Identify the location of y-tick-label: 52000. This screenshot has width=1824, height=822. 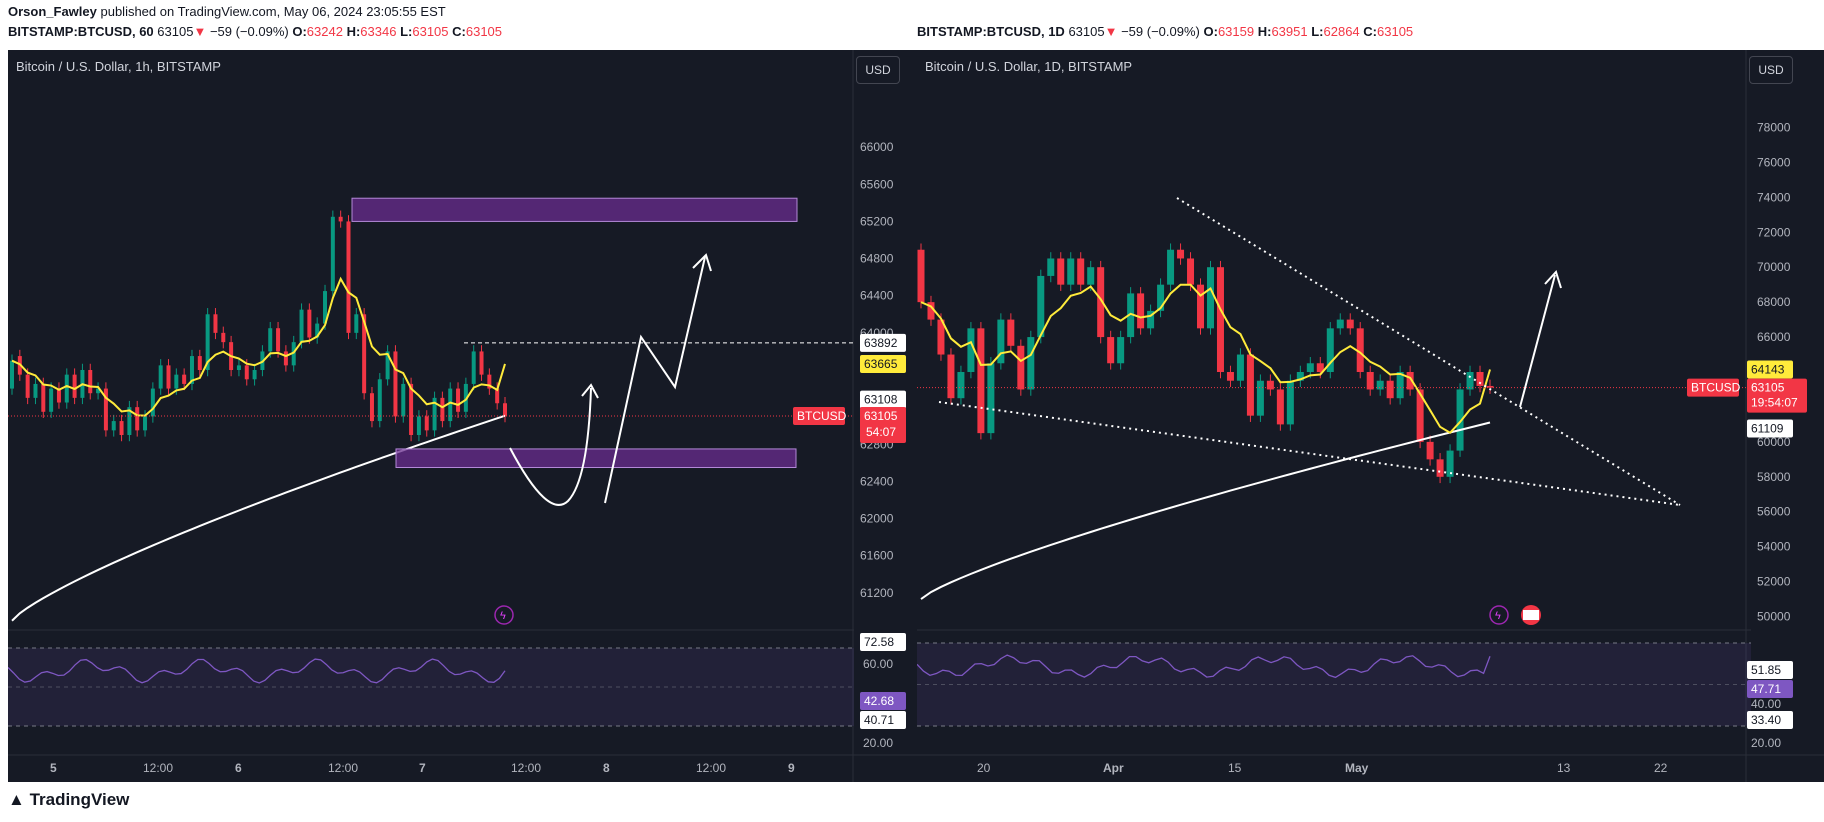
(1774, 582).